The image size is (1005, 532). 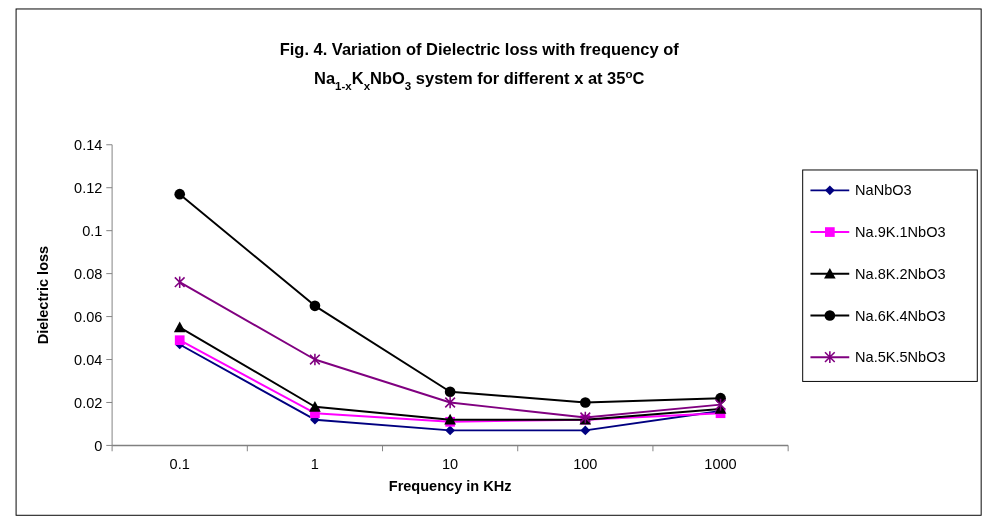 I want to click on y-tick-label: 0.04, so click(x=88, y=359).